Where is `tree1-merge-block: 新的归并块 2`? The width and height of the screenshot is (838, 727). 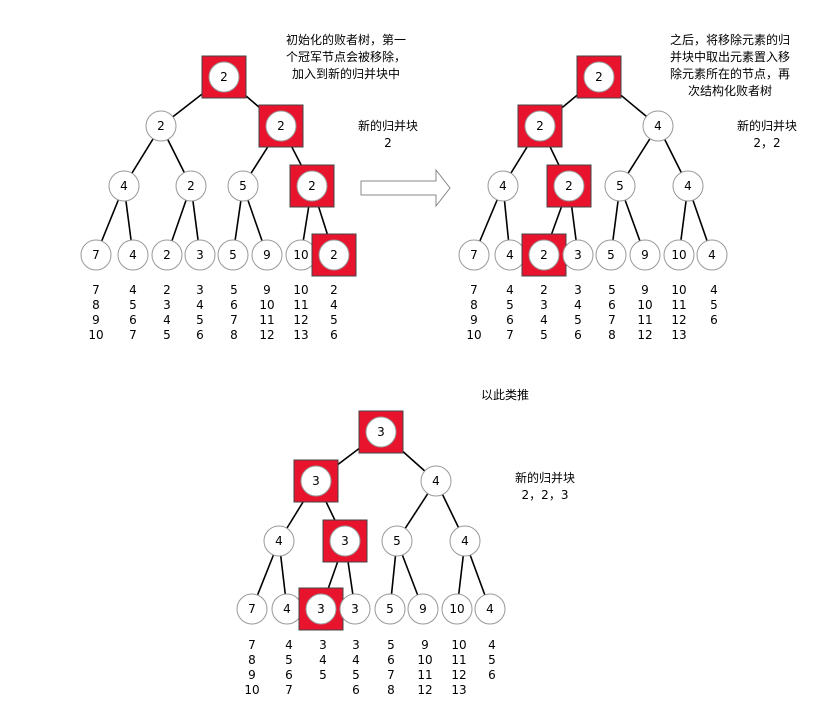
tree1-merge-block: 新的归并块 2 is located at coordinates (387, 134).